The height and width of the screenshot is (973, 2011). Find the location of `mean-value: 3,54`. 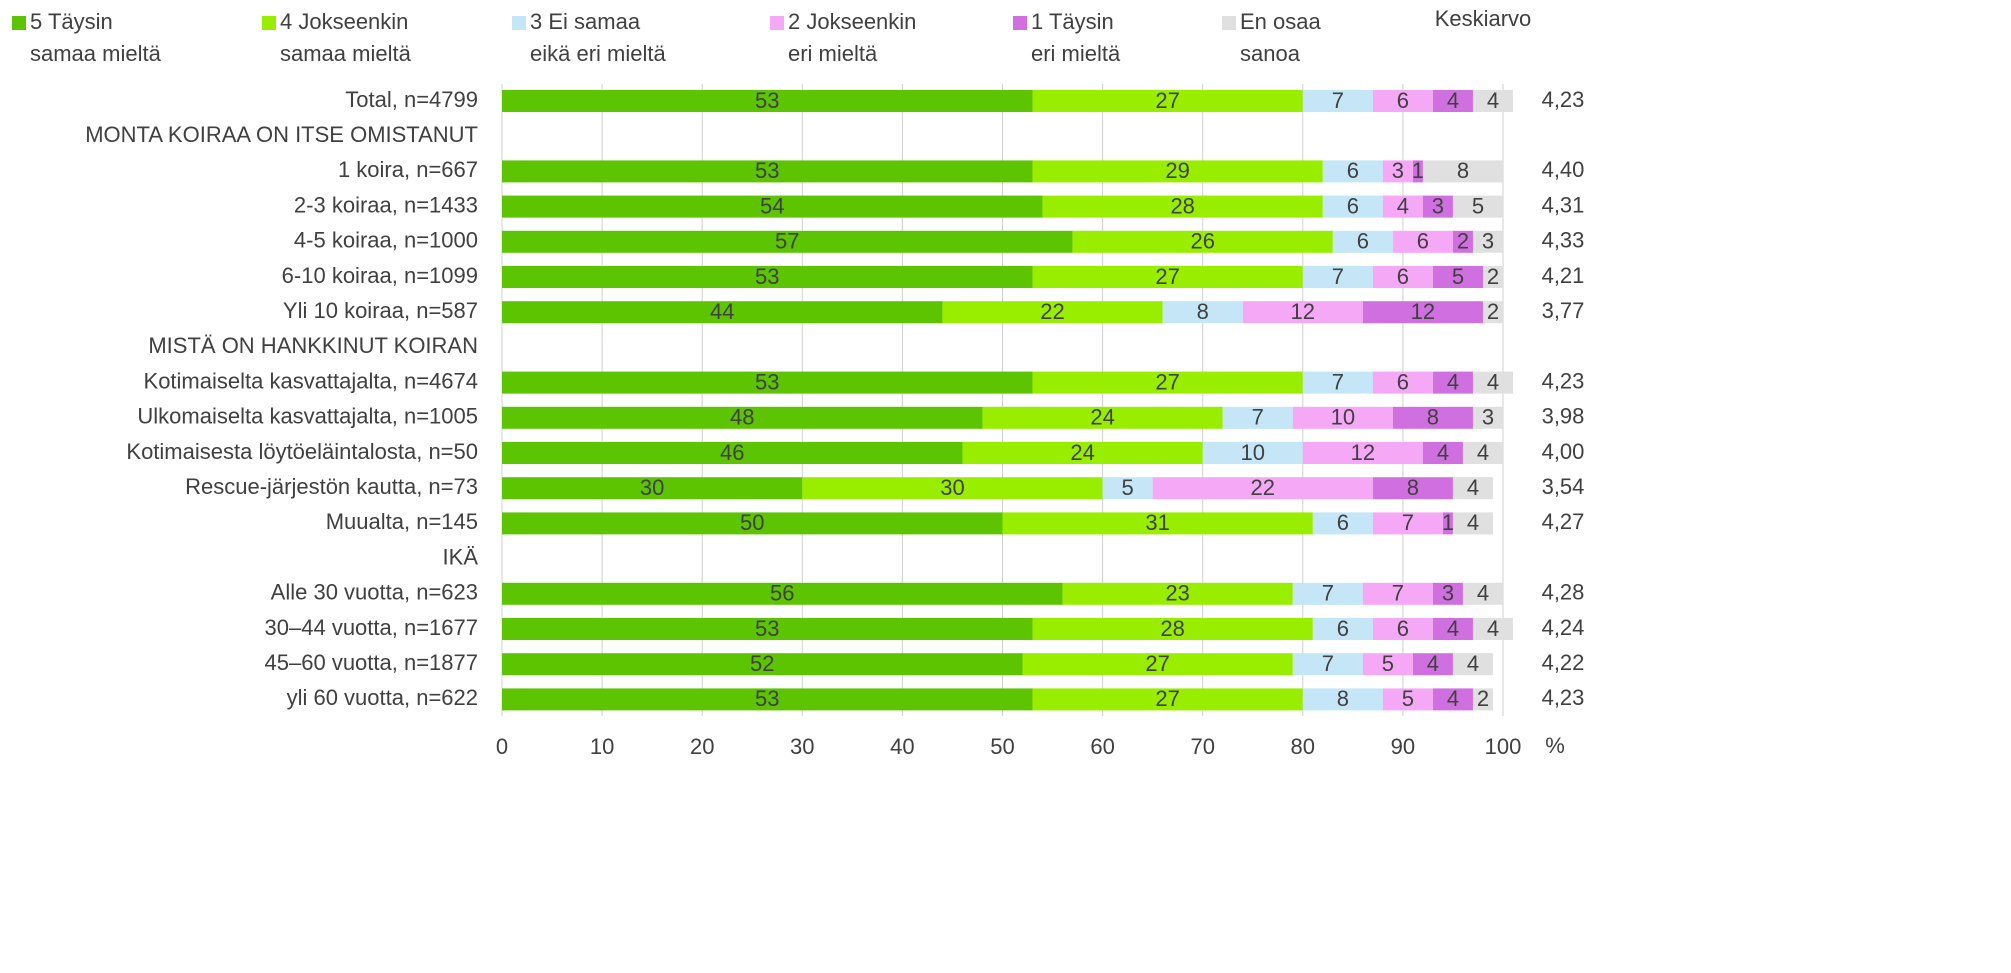

mean-value: 3,54 is located at coordinates (1563, 486).